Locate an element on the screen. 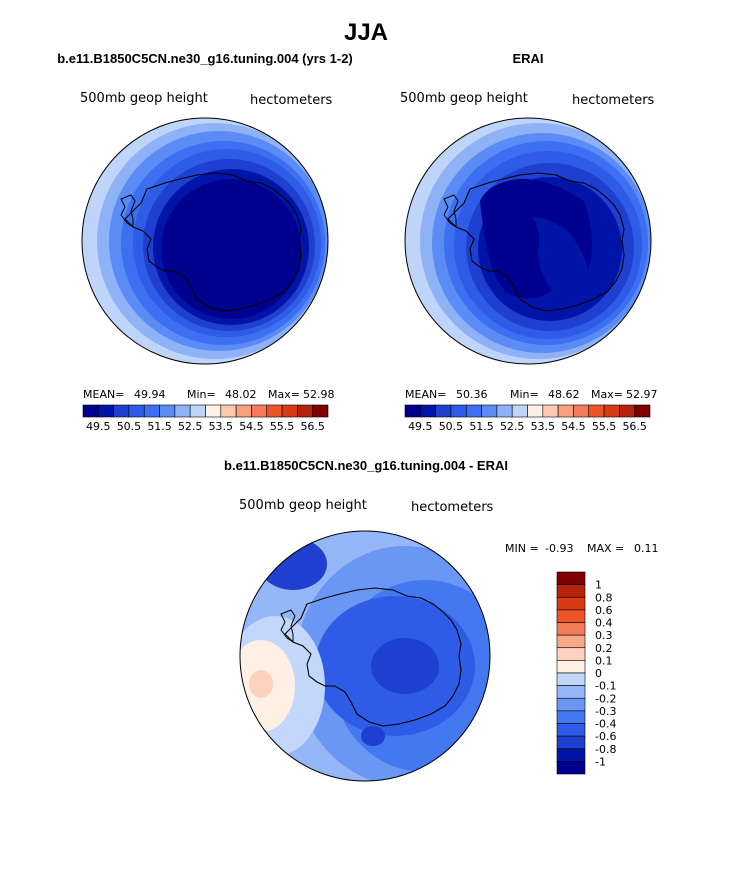 This screenshot has width=733, height=877. panel-diff-colorbar-tick-label: -1 is located at coordinates (600, 761).